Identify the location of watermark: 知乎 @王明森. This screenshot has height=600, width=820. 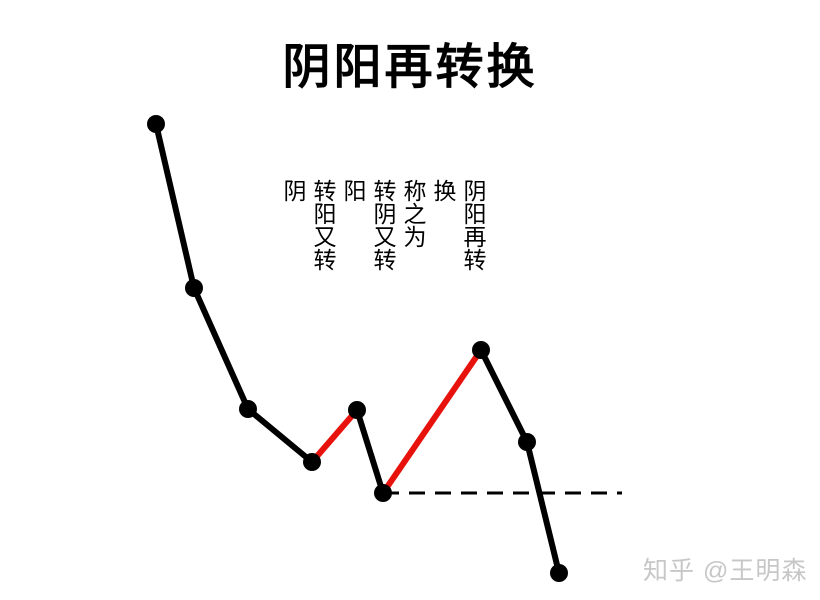
(725, 571).